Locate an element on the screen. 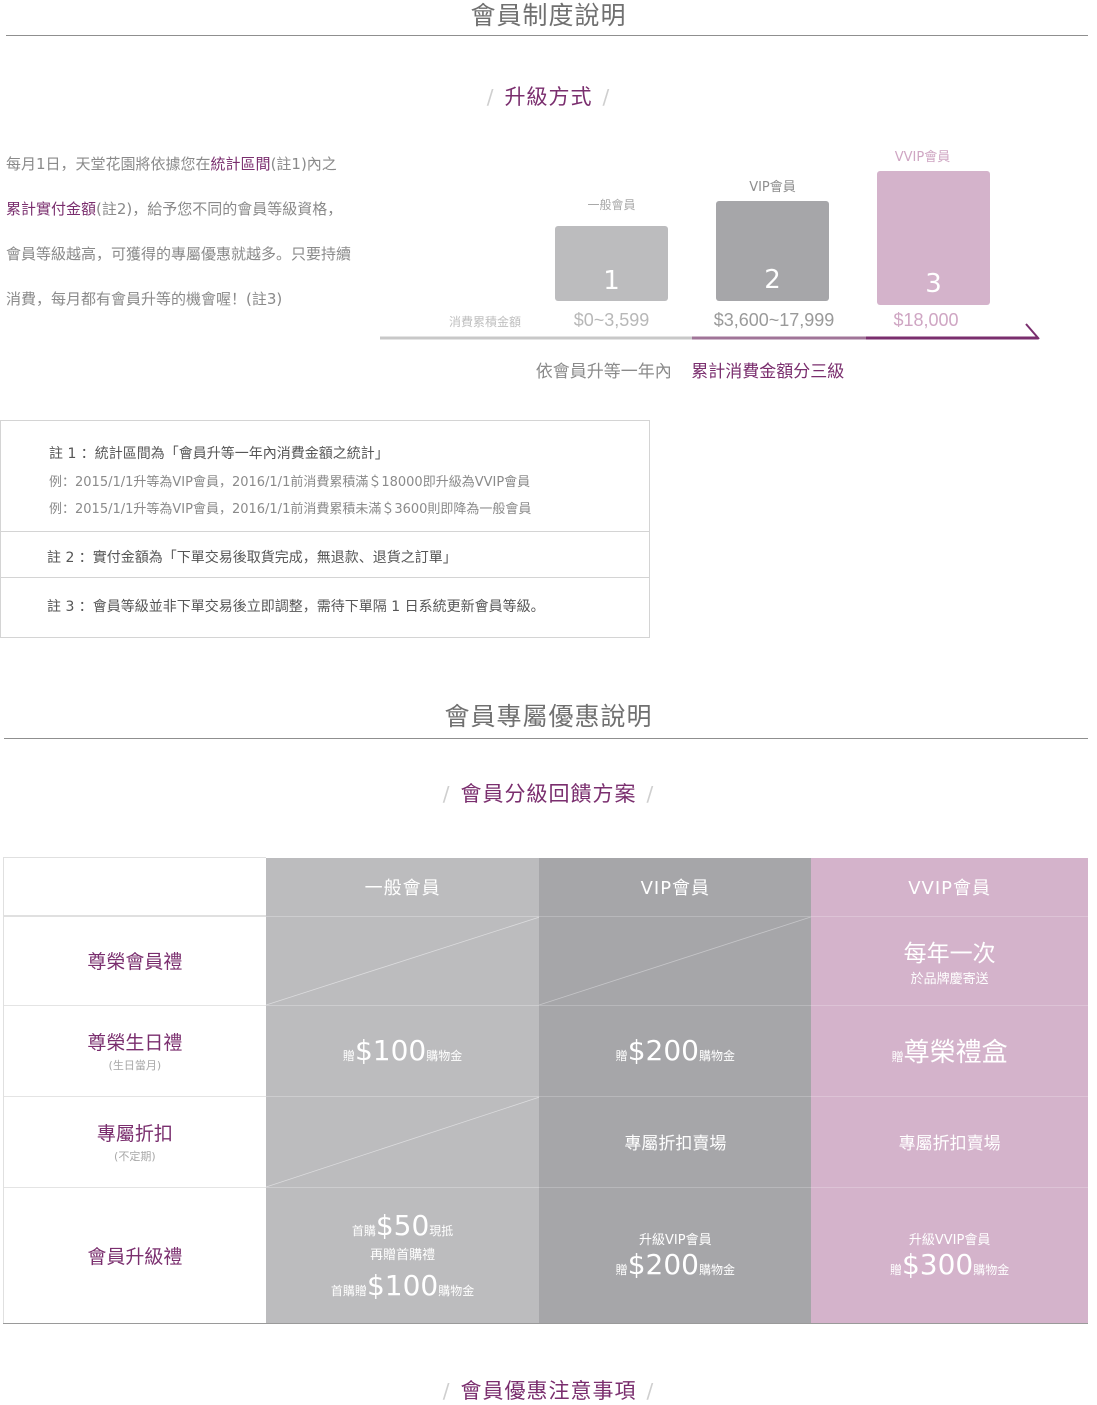 The height and width of the screenshot is (1405, 1097). axis-label: 消費累積金額 is located at coordinates (484, 322).